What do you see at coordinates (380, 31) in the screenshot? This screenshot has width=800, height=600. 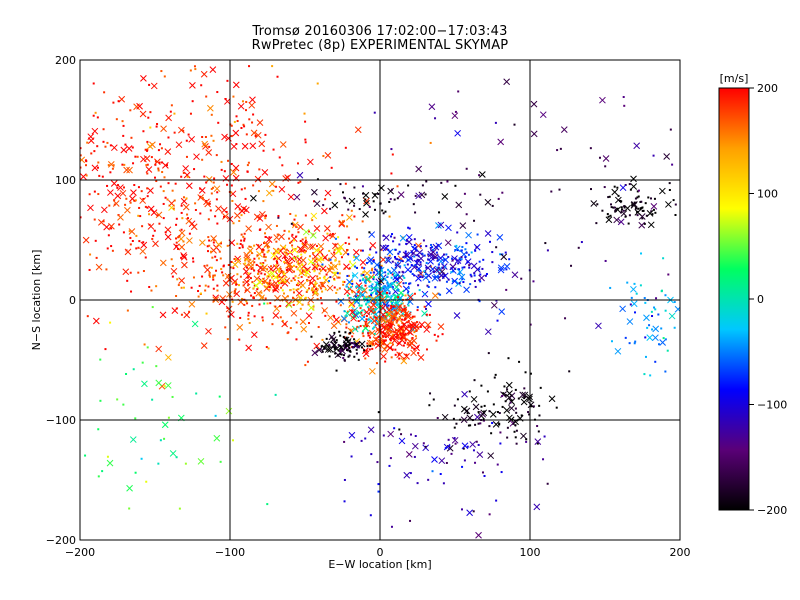 I see `chart-title: Tromsø 20160306 17:02:00−17:03:43` at bounding box center [380, 31].